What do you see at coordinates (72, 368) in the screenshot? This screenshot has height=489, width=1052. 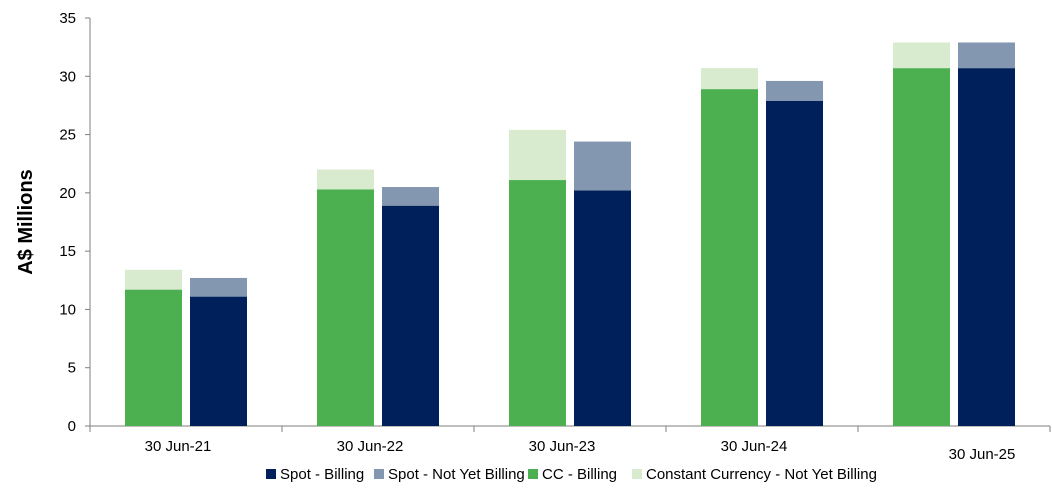 I see `y-tick-label: 5` at bounding box center [72, 368].